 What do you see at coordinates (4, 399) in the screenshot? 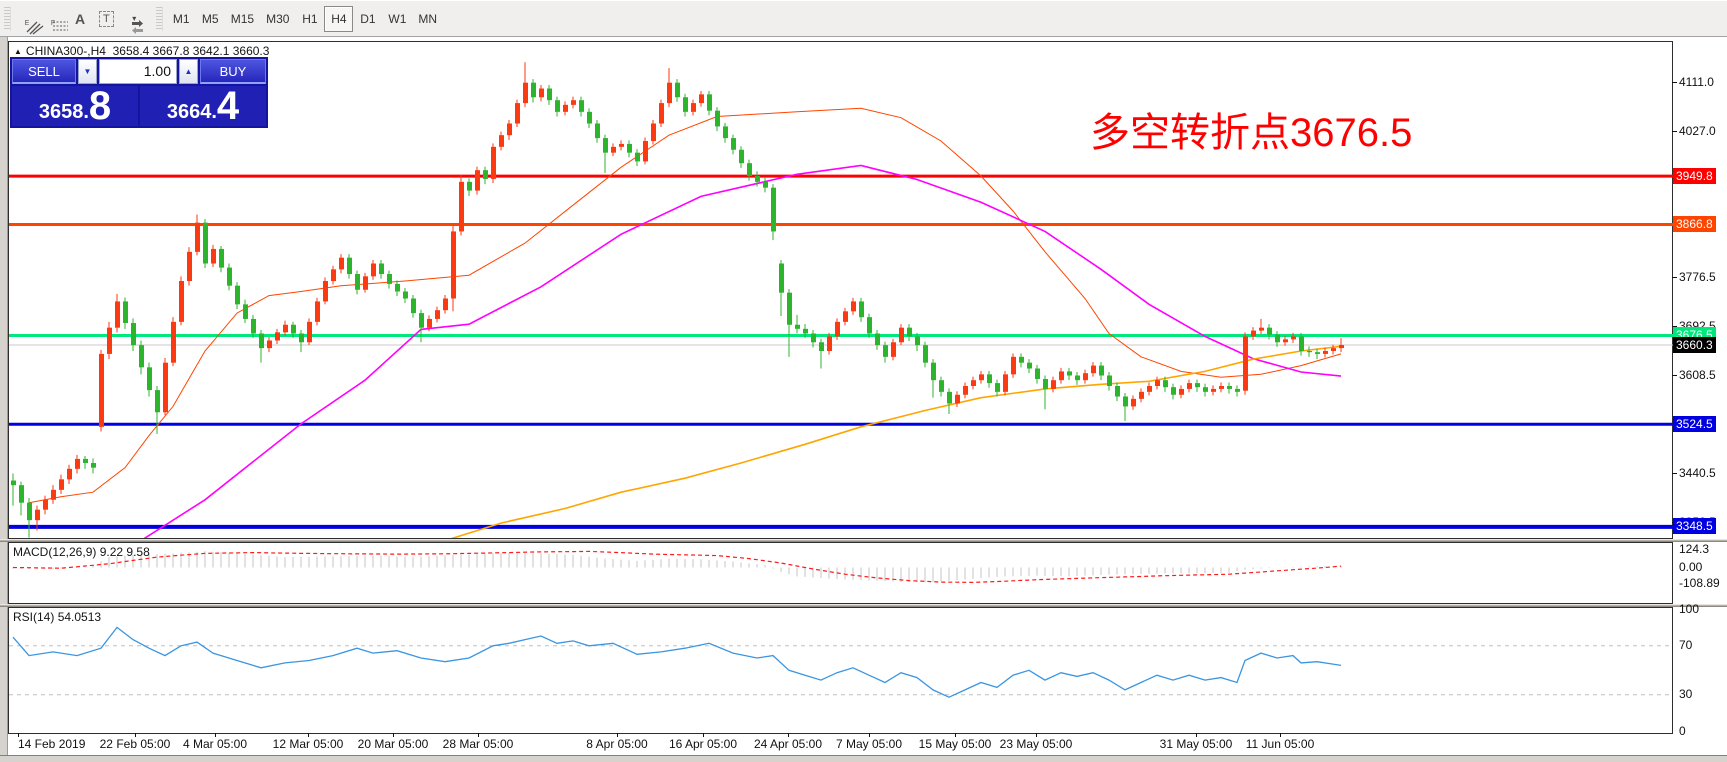
I see `window-left-edge` at bounding box center [4, 399].